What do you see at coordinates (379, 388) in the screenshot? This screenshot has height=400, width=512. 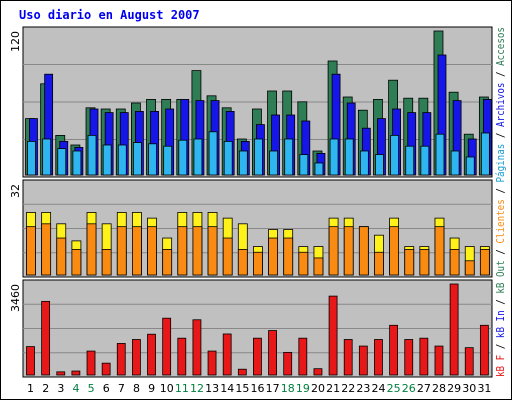 I see `x-label-day-24: 24` at bounding box center [379, 388].